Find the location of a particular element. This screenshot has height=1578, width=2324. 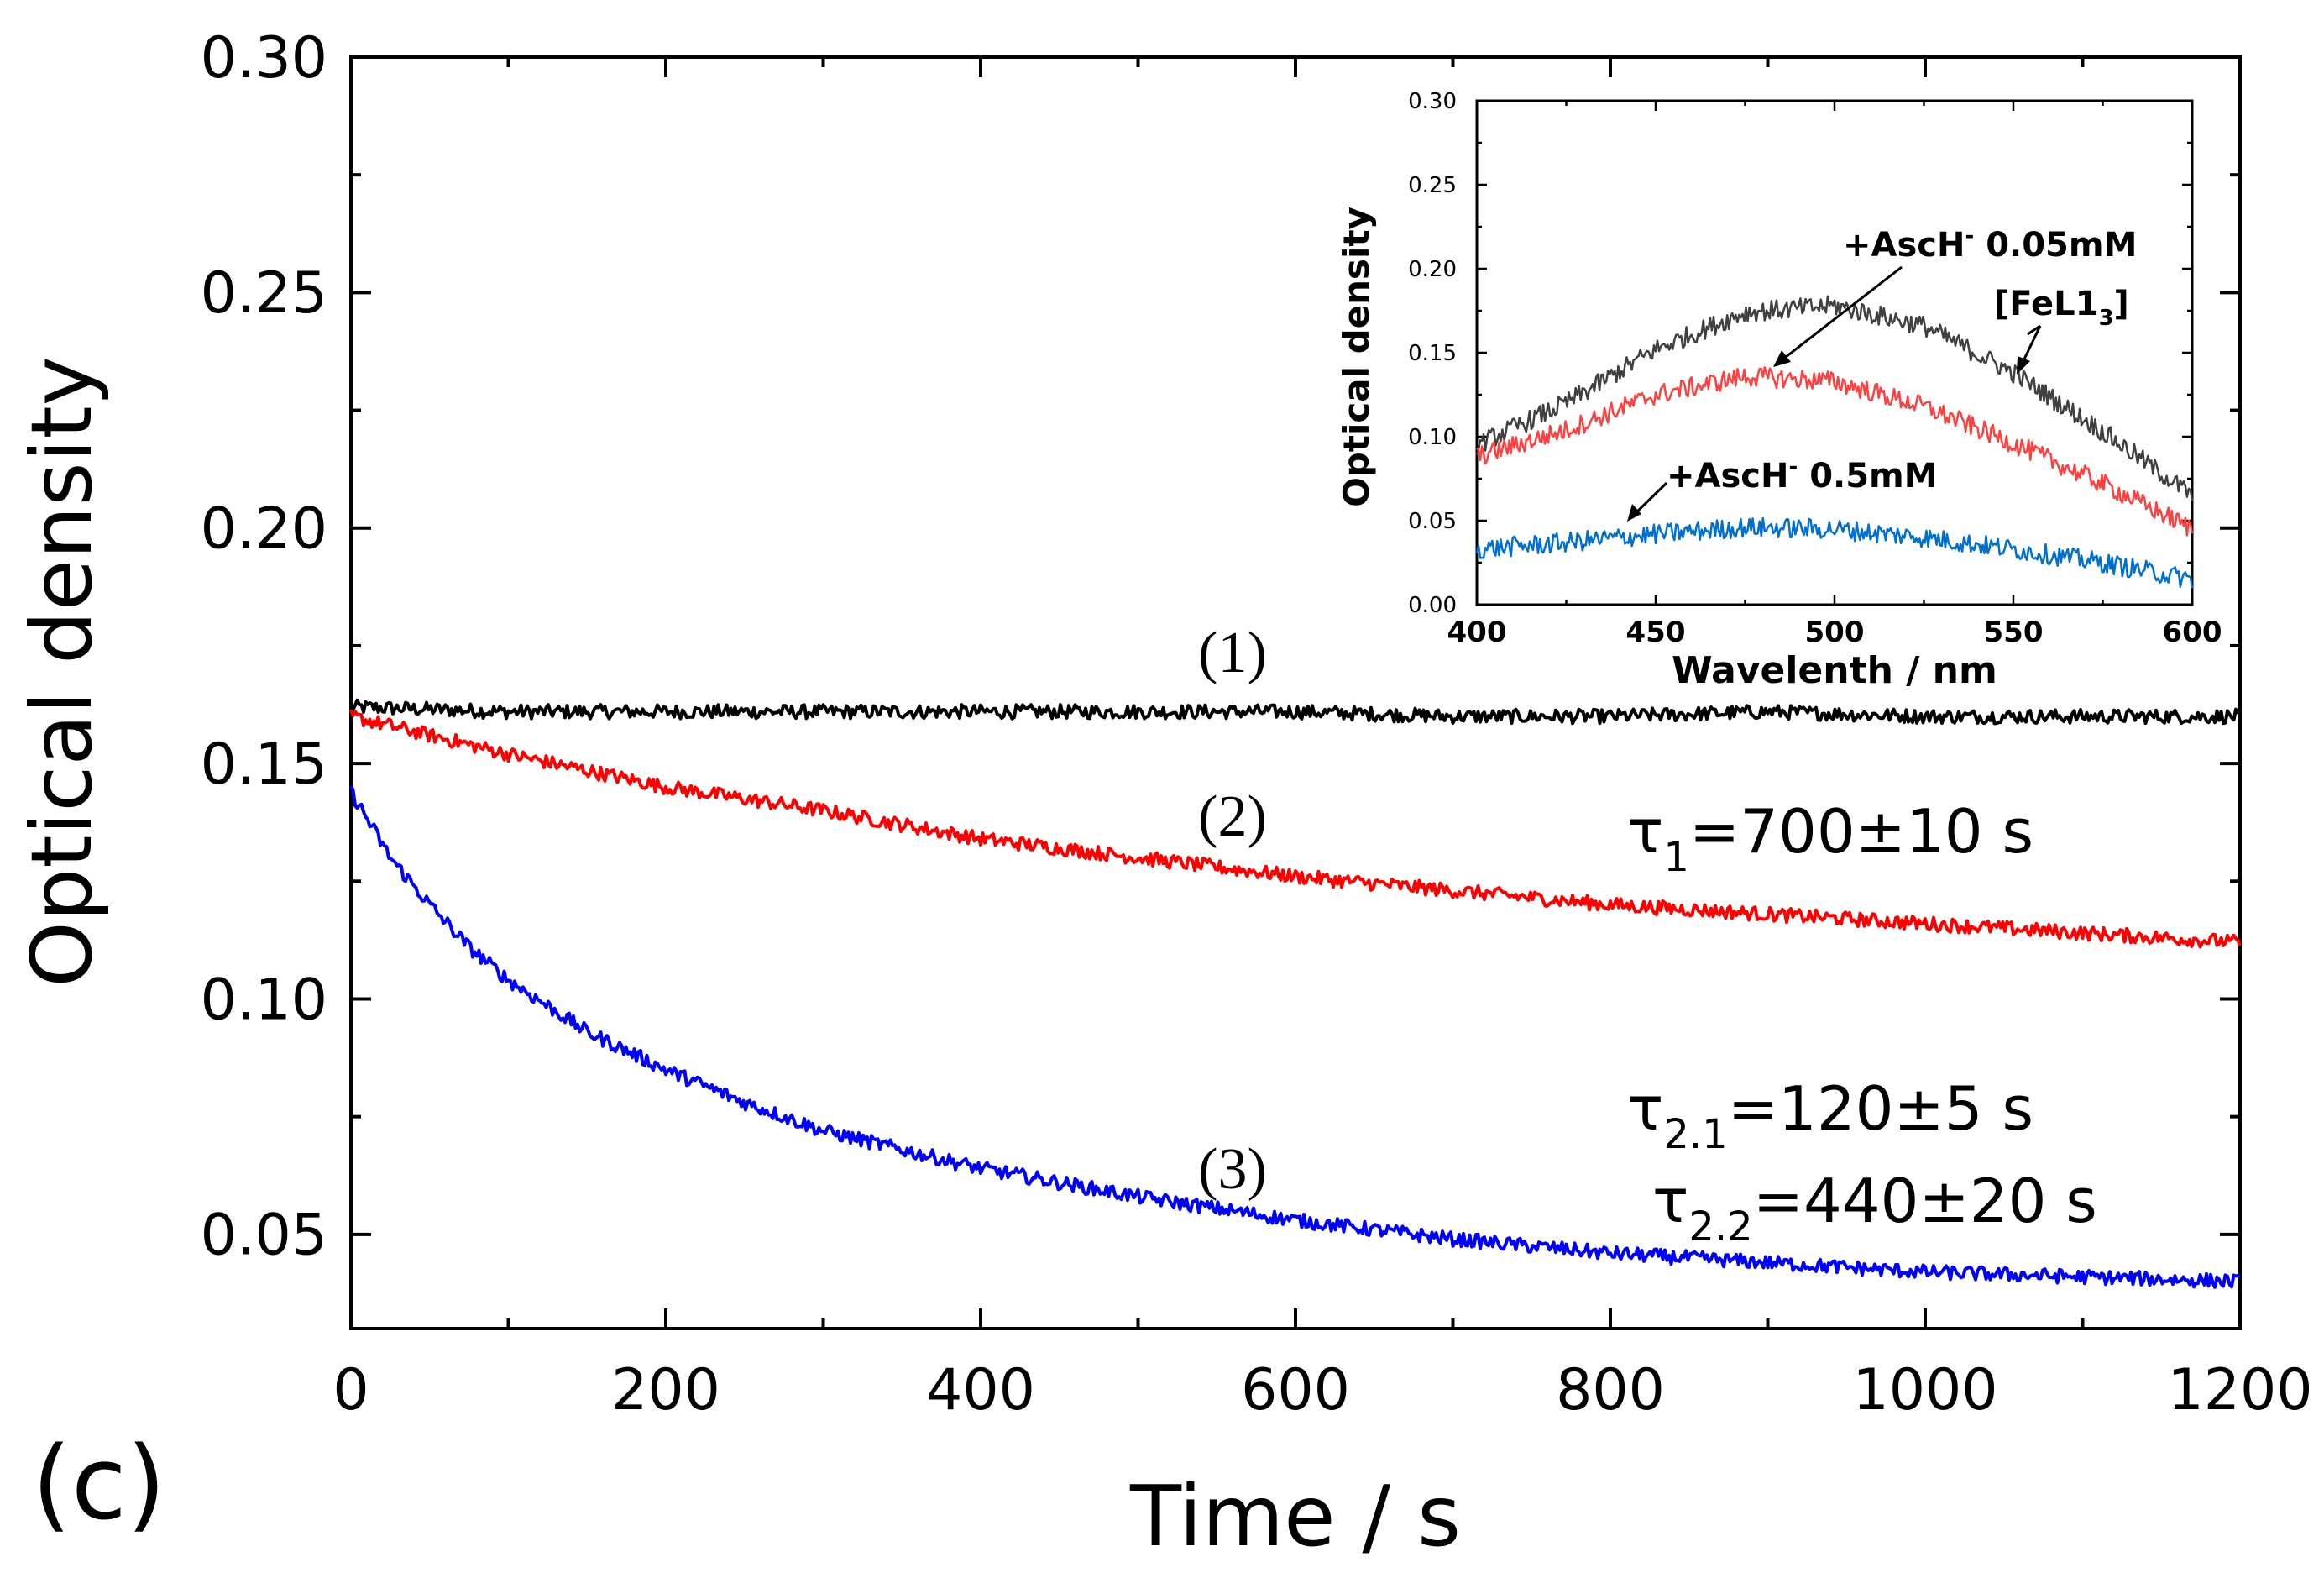

inset-arrow-fel13 is located at coordinates (2034, 330).